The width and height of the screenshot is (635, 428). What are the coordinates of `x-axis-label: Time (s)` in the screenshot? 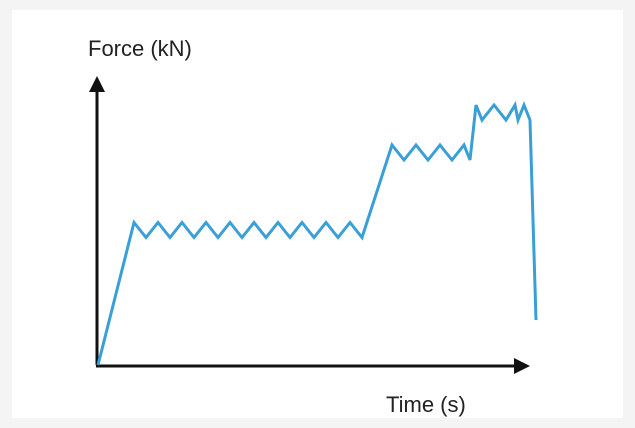 It's located at (426, 404).